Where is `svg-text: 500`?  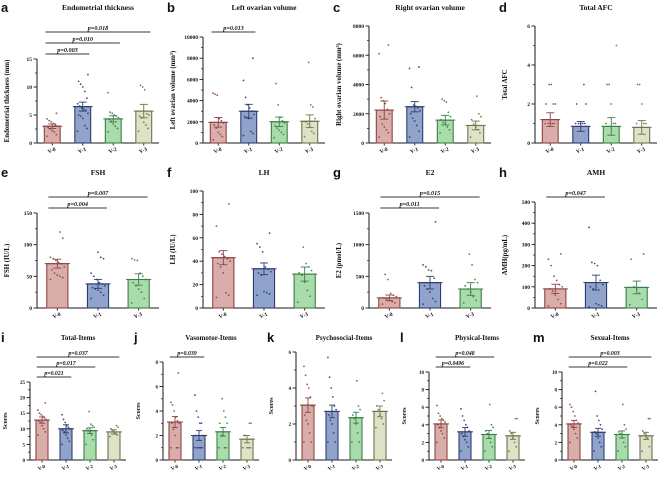
svg-text: 500 is located at coordinates (360, 277).